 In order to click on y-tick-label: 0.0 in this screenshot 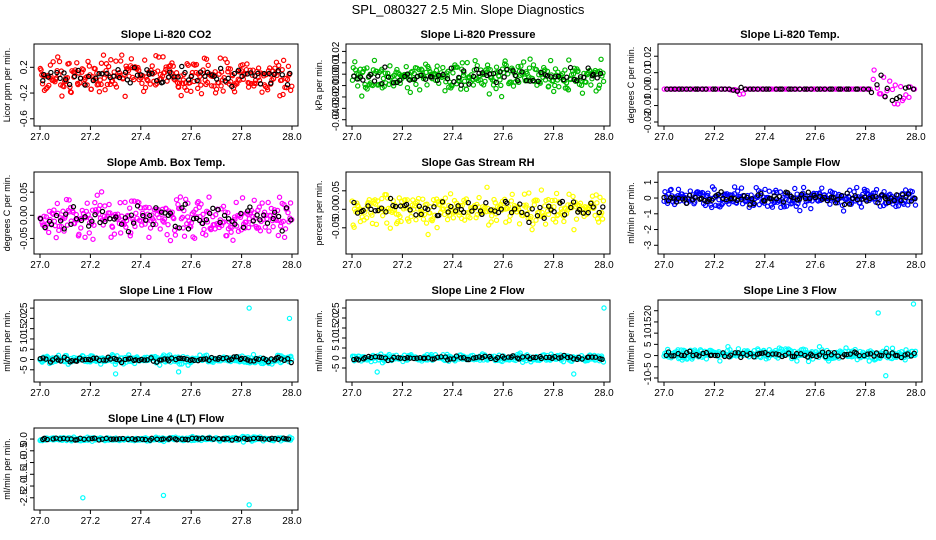, I will do `click(24, 439)`.